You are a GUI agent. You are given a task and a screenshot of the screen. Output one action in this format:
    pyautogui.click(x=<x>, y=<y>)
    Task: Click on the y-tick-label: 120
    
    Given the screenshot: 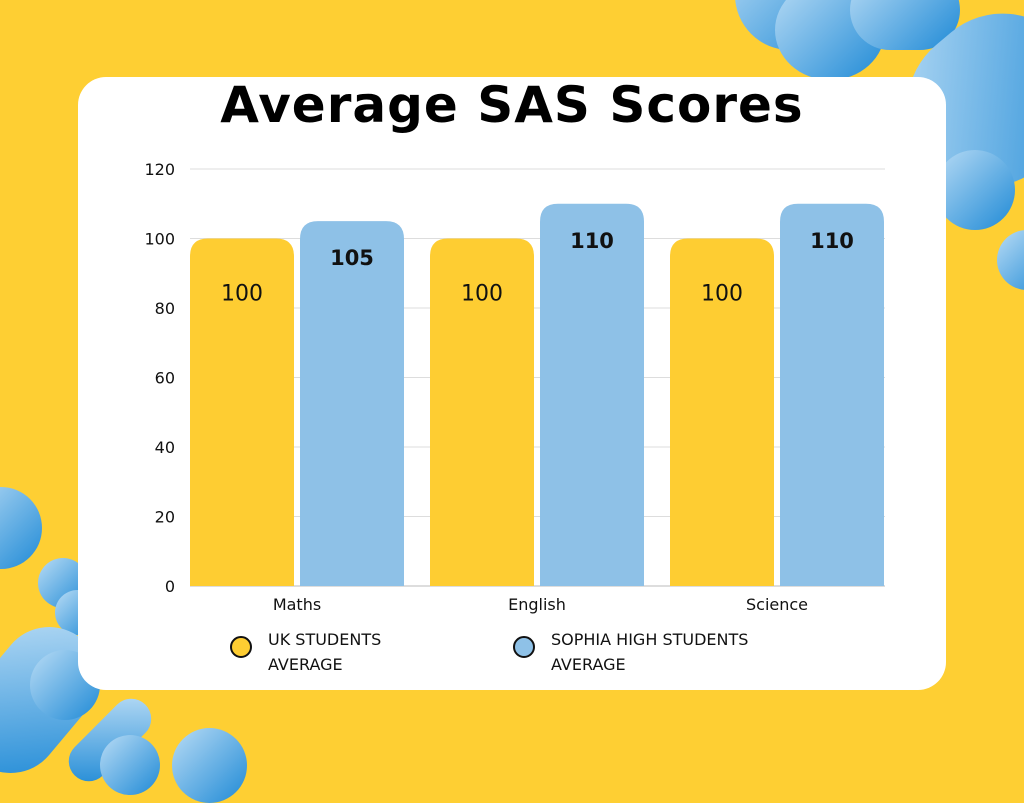 What is the action you would take?
    pyautogui.click(x=159, y=169)
    